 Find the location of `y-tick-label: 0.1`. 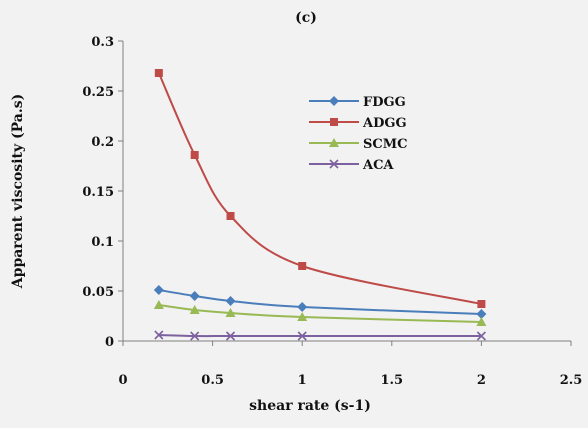

y-tick-label: 0.1 is located at coordinates (102, 242).